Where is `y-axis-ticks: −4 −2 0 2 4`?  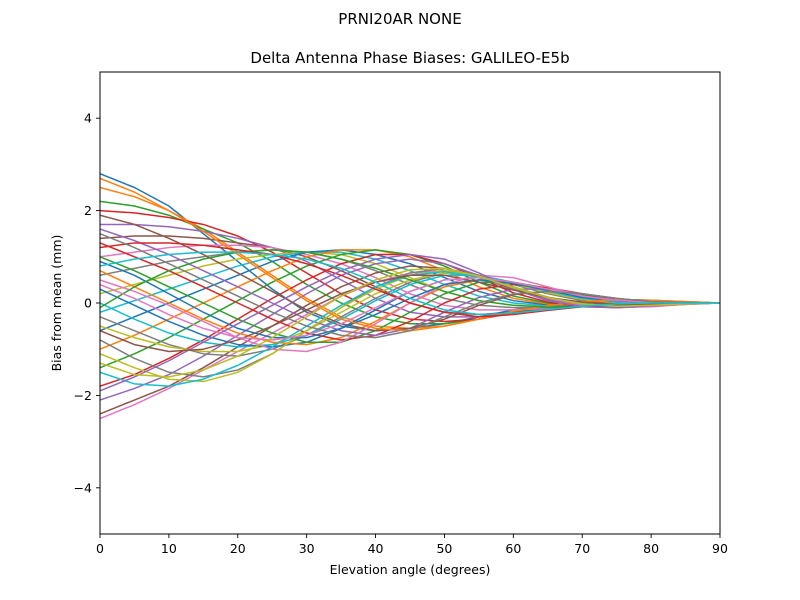
y-axis-ticks: −4 −2 0 2 4 is located at coordinates (87, 303).